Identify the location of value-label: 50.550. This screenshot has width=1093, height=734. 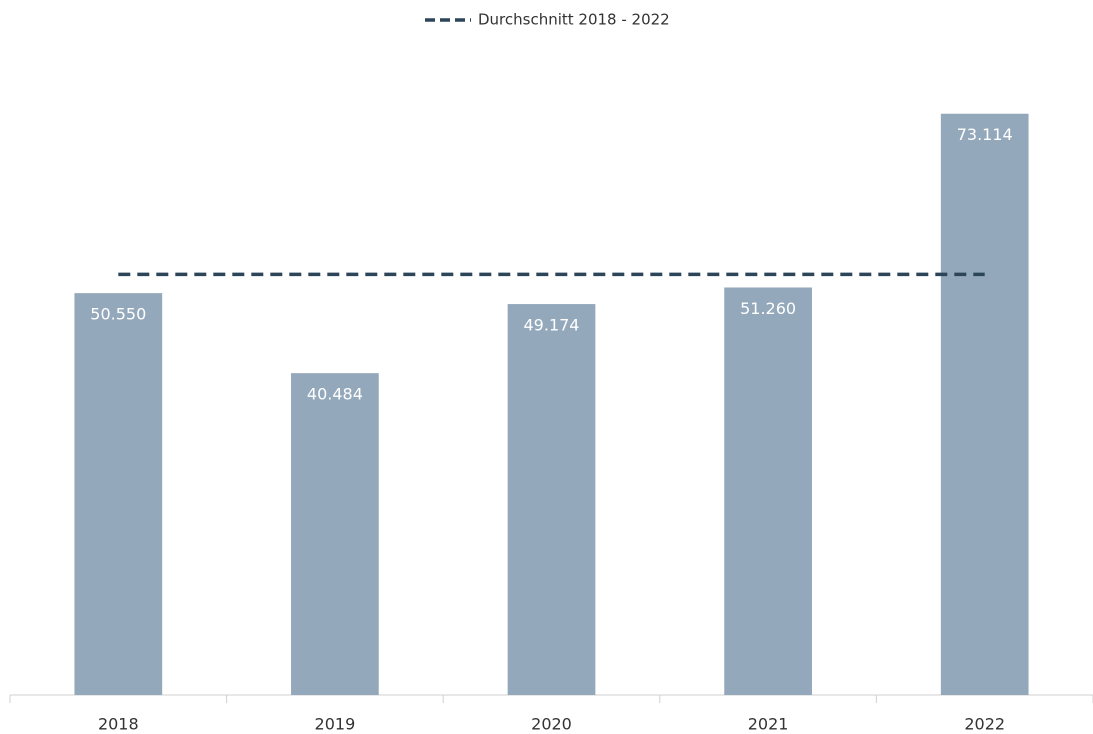
(118, 314).